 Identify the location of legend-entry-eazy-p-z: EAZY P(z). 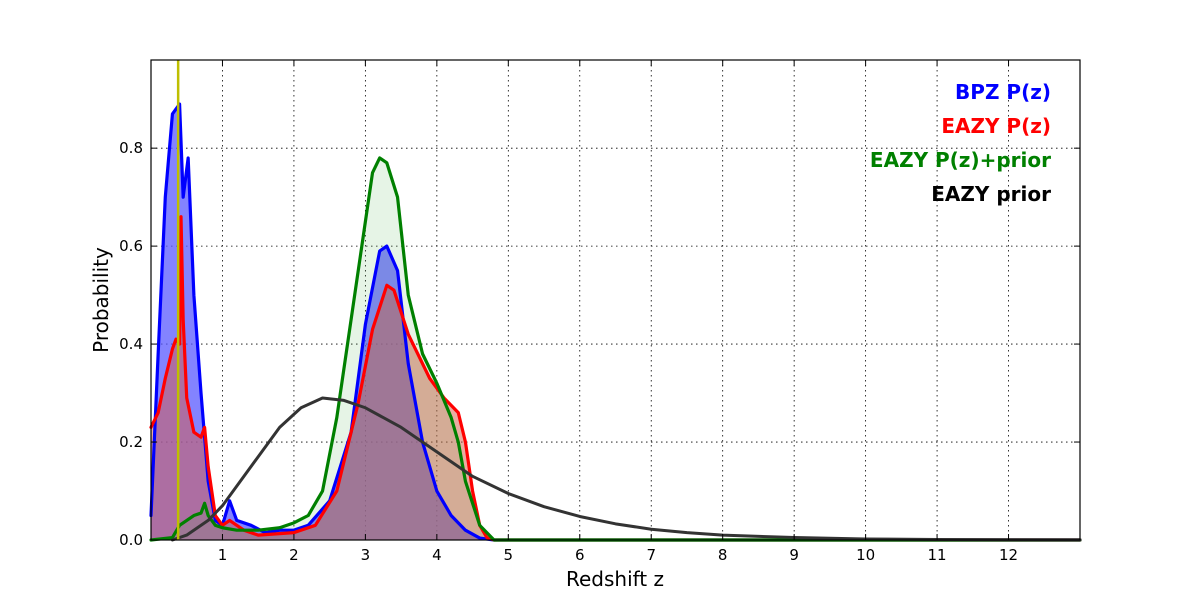
(996, 126).